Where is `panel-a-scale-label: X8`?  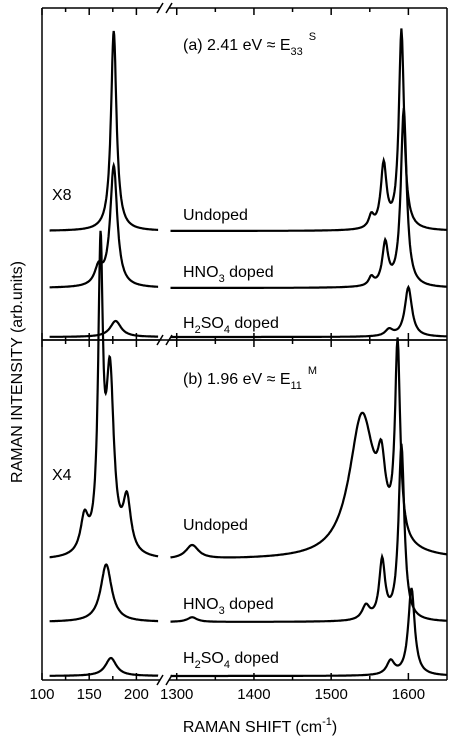
panel-a-scale-label: X8 is located at coordinates (62, 195).